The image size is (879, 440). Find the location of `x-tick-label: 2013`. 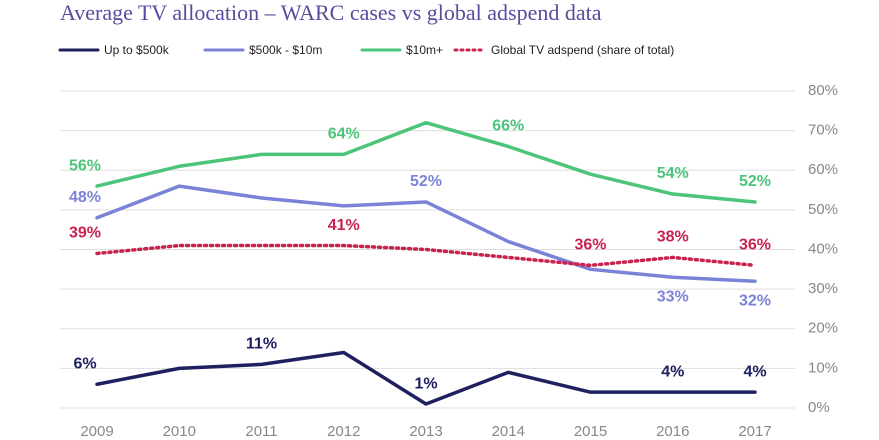

x-tick-label: 2013 is located at coordinates (425, 431).